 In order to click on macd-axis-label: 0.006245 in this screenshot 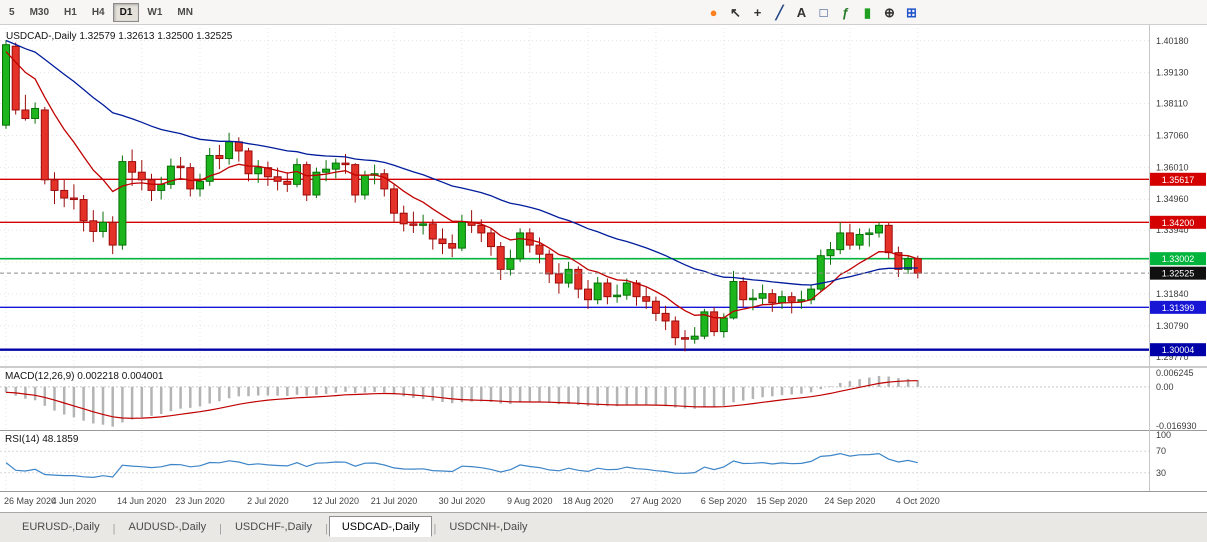, I will do `click(1175, 373)`.